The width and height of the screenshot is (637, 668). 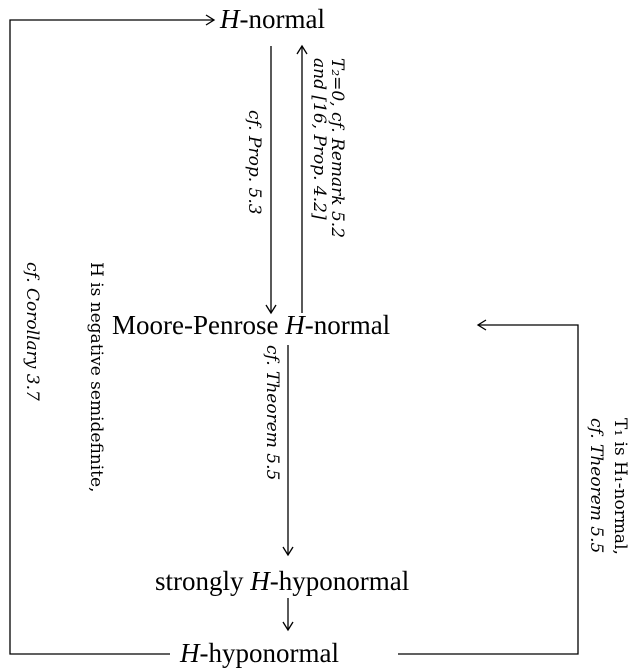 What do you see at coordinates (210, 20) in the screenshot?
I see `left-loop-arrowhead` at bounding box center [210, 20].